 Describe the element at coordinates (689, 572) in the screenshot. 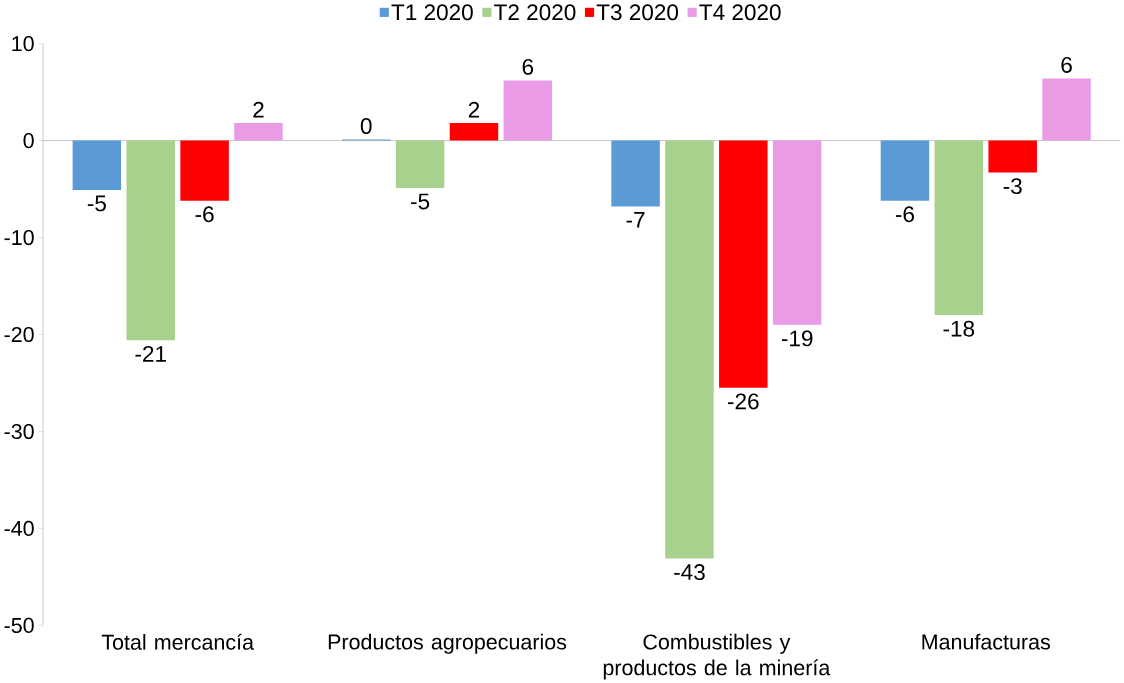

I see `data-label: -43` at that location.